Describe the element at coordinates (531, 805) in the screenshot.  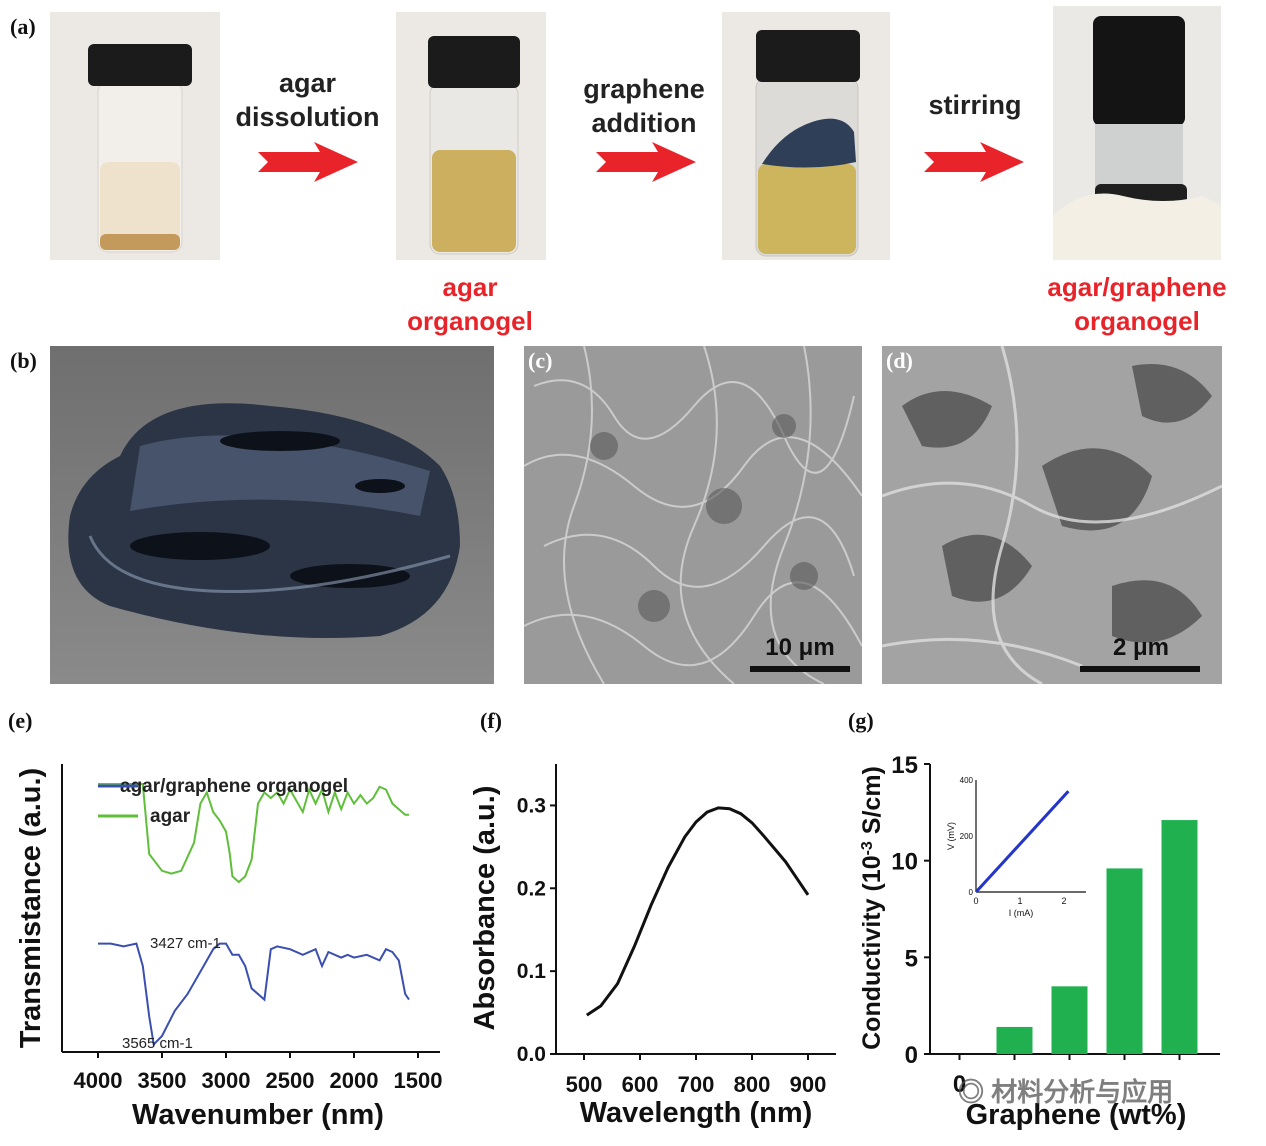
I see `y-tick-label-f: 0.3` at that location.